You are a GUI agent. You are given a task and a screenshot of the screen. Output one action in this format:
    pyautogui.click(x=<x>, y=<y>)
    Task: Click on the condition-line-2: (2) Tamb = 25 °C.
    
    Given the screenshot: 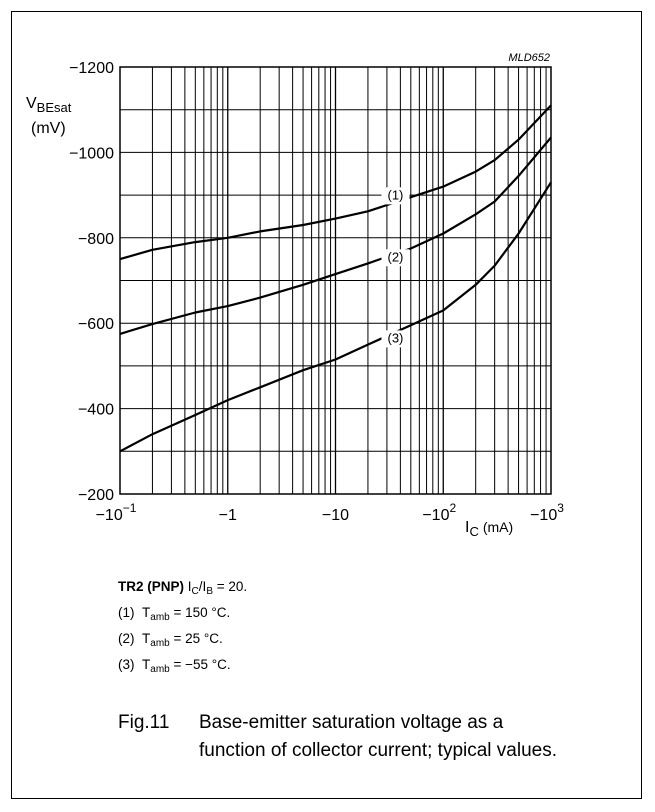 What is the action you would take?
    pyautogui.click(x=170, y=640)
    